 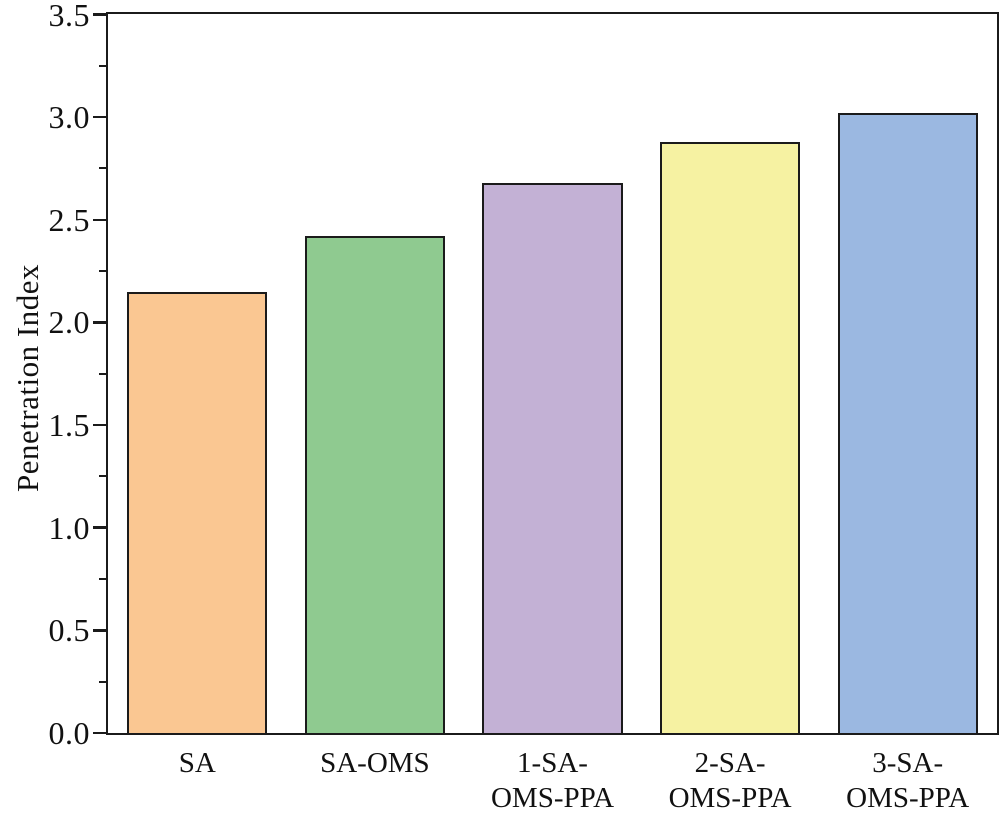 What do you see at coordinates (730, 438) in the screenshot?
I see `bar-2-sa-oms-ppa` at bounding box center [730, 438].